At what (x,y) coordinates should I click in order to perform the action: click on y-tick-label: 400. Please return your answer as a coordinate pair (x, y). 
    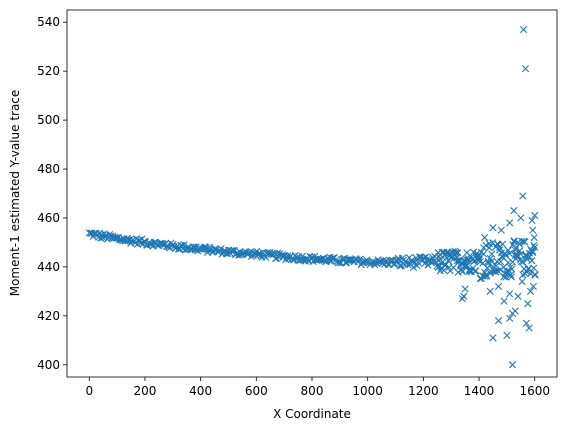
    Looking at the image, I should click on (48, 365).